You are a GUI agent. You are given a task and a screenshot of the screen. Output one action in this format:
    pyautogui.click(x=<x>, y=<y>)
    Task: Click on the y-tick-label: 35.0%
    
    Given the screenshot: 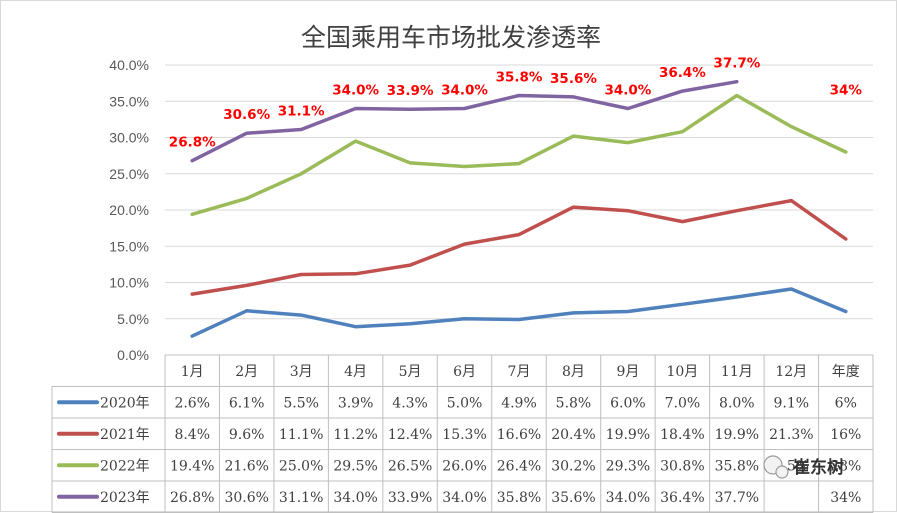 What is the action you would take?
    pyautogui.click(x=129, y=101)
    